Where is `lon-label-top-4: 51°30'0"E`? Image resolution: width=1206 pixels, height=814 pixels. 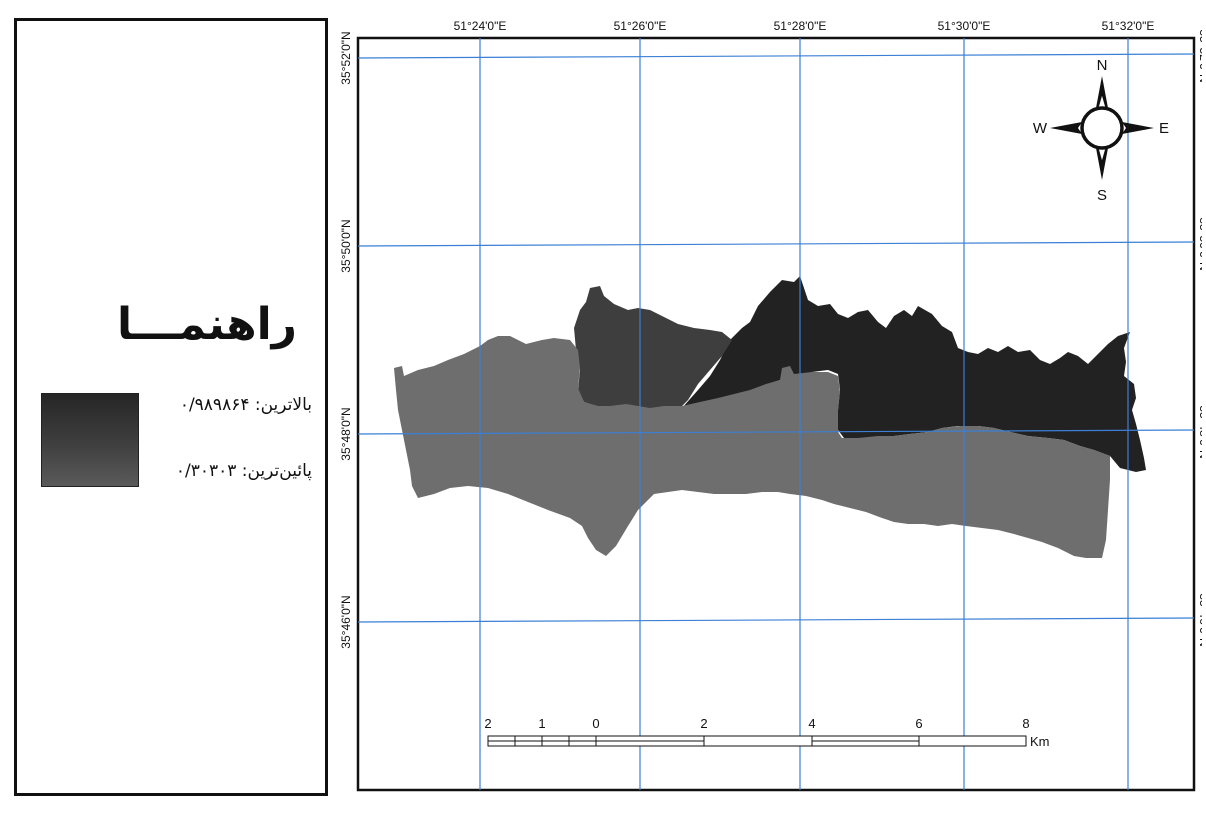 lon-label-top-4: 51°30'0"E is located at coordinates (964, 26).